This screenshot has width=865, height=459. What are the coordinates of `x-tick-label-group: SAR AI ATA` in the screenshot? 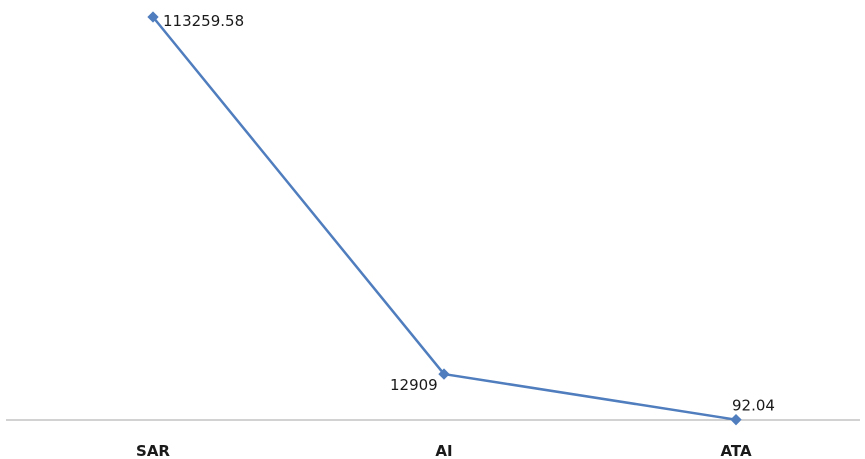 It's located at (444, 450).